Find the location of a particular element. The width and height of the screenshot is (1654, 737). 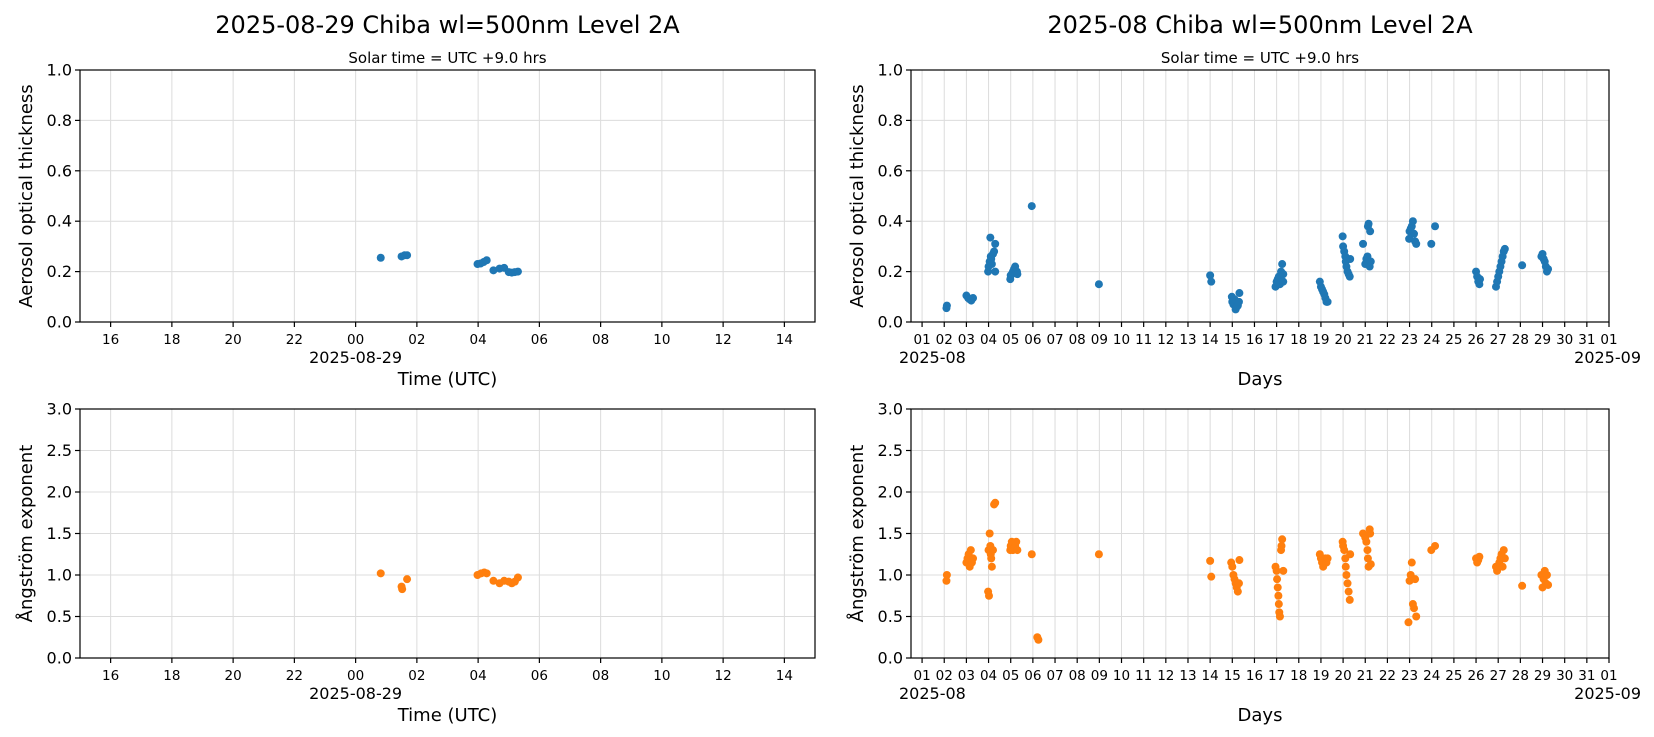

angstrom-monthly-xlabel: Days is located at coordinates (1260, 715).